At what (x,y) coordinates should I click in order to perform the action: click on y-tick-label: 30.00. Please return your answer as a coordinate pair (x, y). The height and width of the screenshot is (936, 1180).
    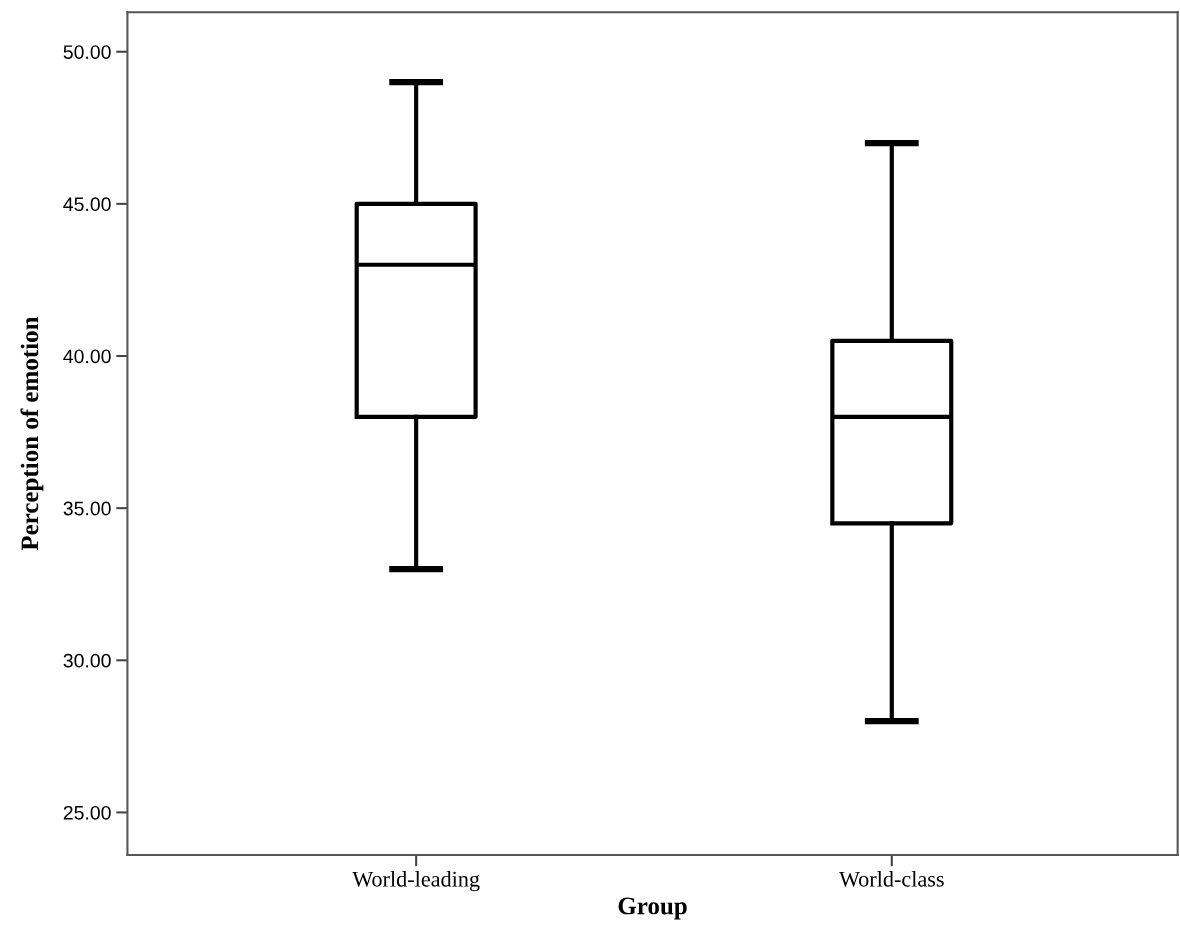
    Looking at the image, I should click on (87, 660).